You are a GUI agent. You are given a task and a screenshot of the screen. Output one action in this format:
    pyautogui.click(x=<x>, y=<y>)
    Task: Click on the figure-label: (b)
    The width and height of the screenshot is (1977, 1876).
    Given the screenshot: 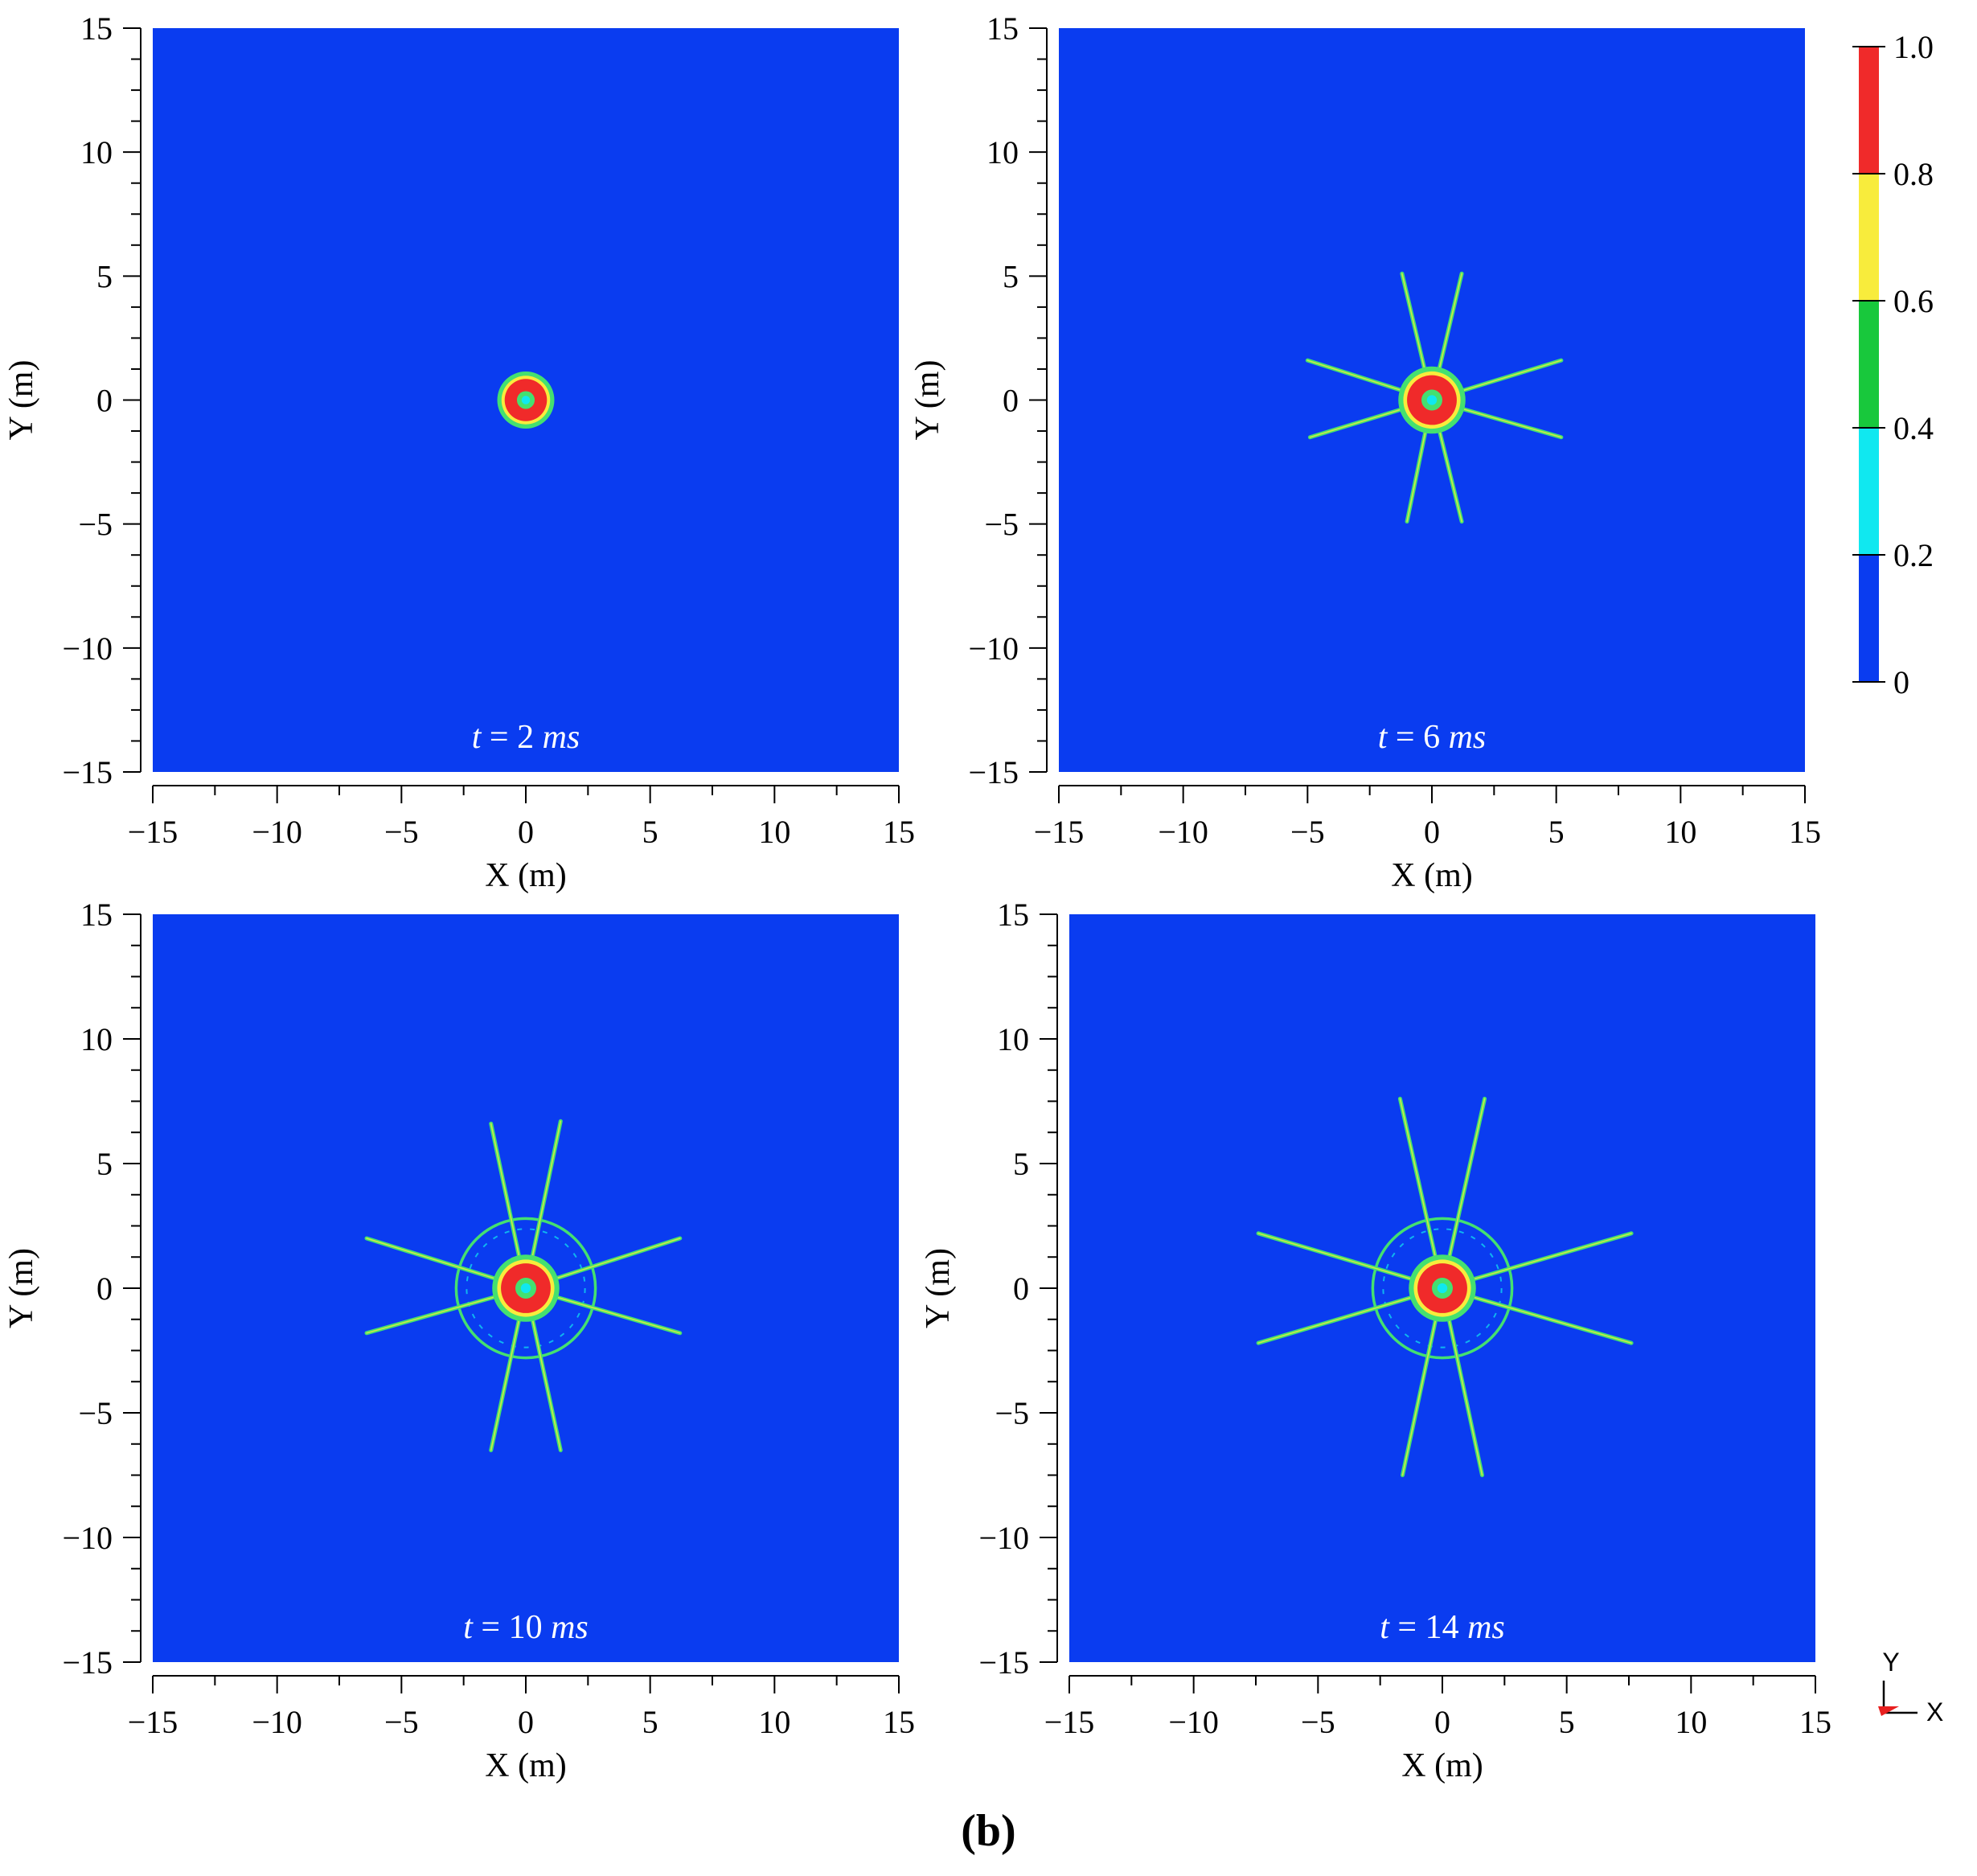 What is the action you would take?
    pyautogui.click(x=988, y=1831)
    